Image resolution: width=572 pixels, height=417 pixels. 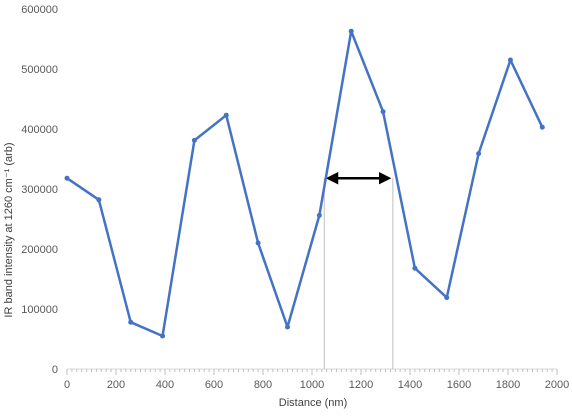 I want to click on y-tick-label: 200000, so click(x=39, y=250).